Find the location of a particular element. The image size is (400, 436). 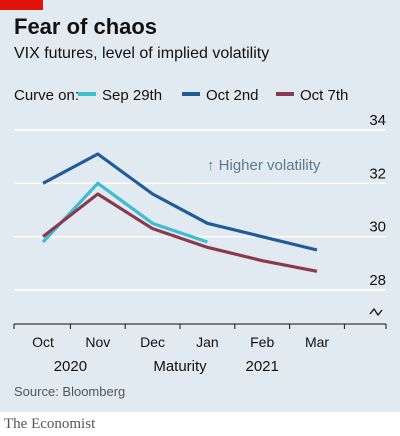

publisher-footer: The Economist is located at coordinates (50, 424).